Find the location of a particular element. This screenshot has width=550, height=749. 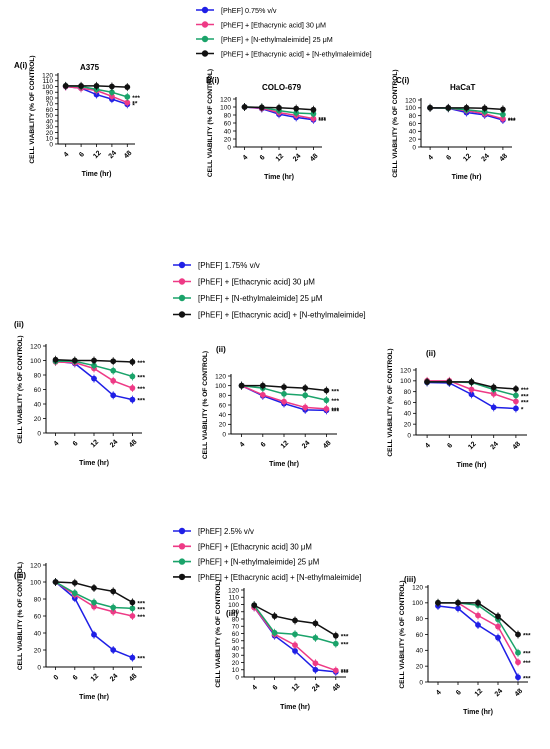

x-tick-label: 6 is located at coordinates (450, 446).